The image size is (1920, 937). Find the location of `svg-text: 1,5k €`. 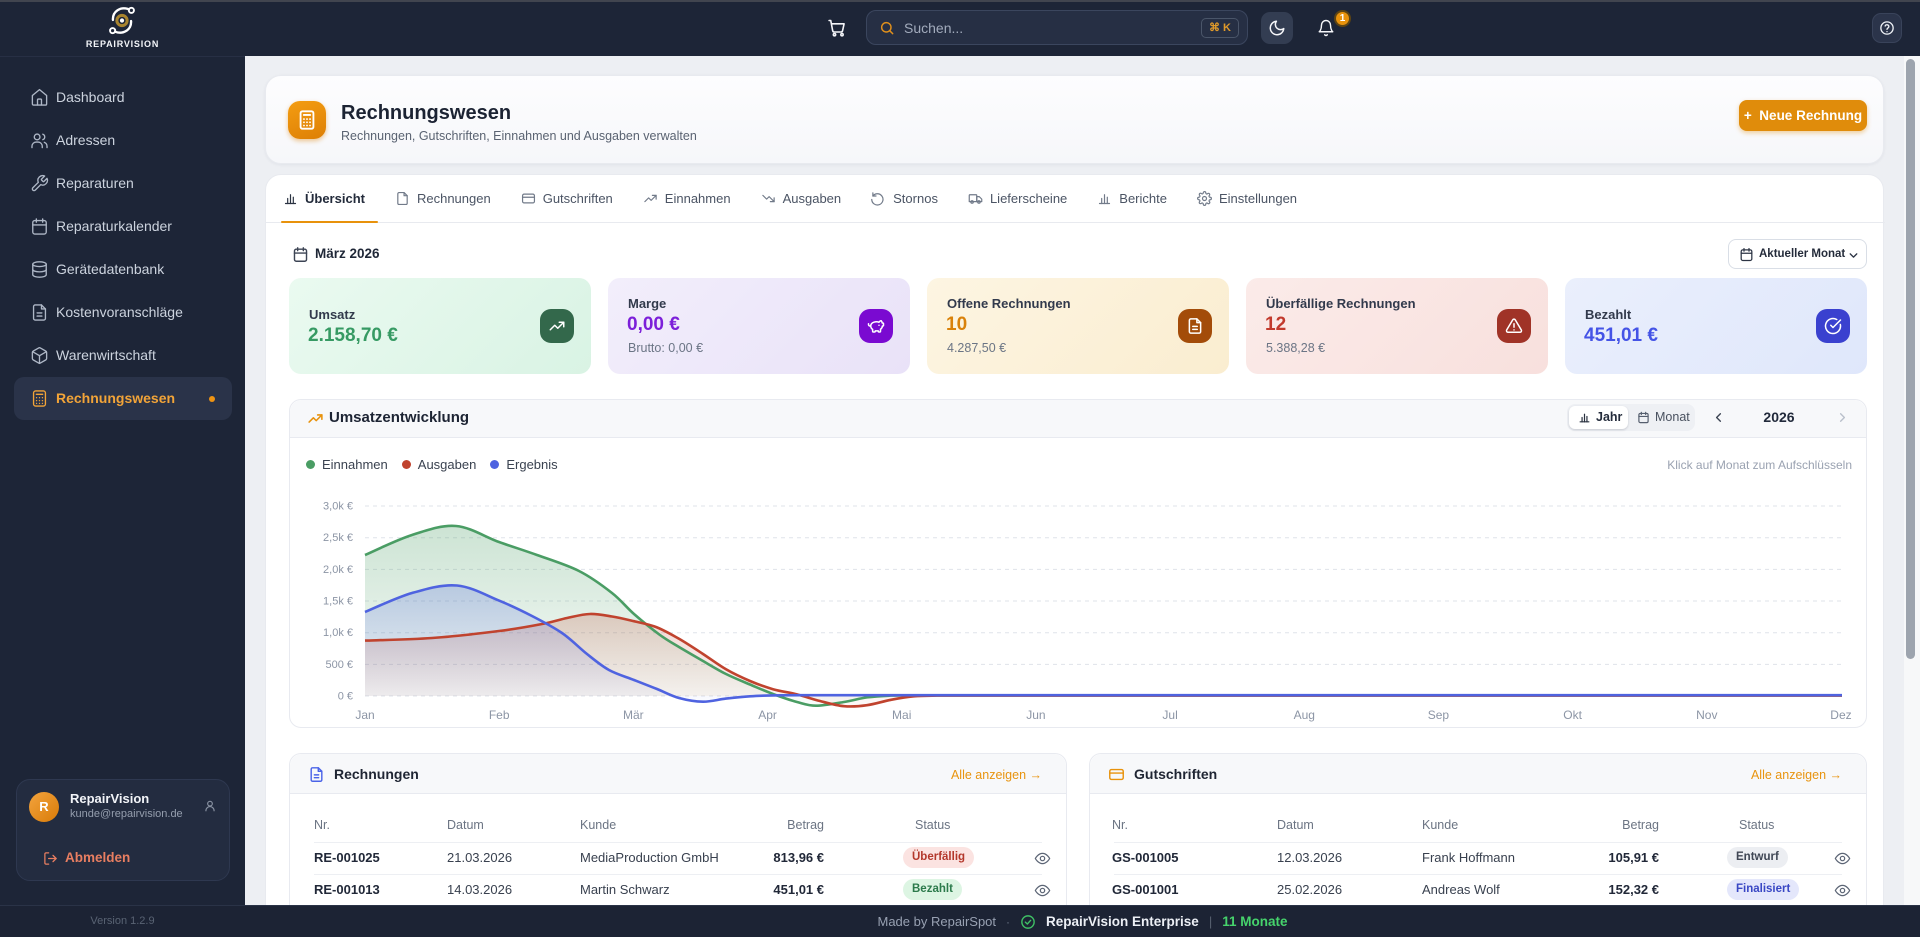

svg-text: 1,5k € is located at coordinates (338, 602).